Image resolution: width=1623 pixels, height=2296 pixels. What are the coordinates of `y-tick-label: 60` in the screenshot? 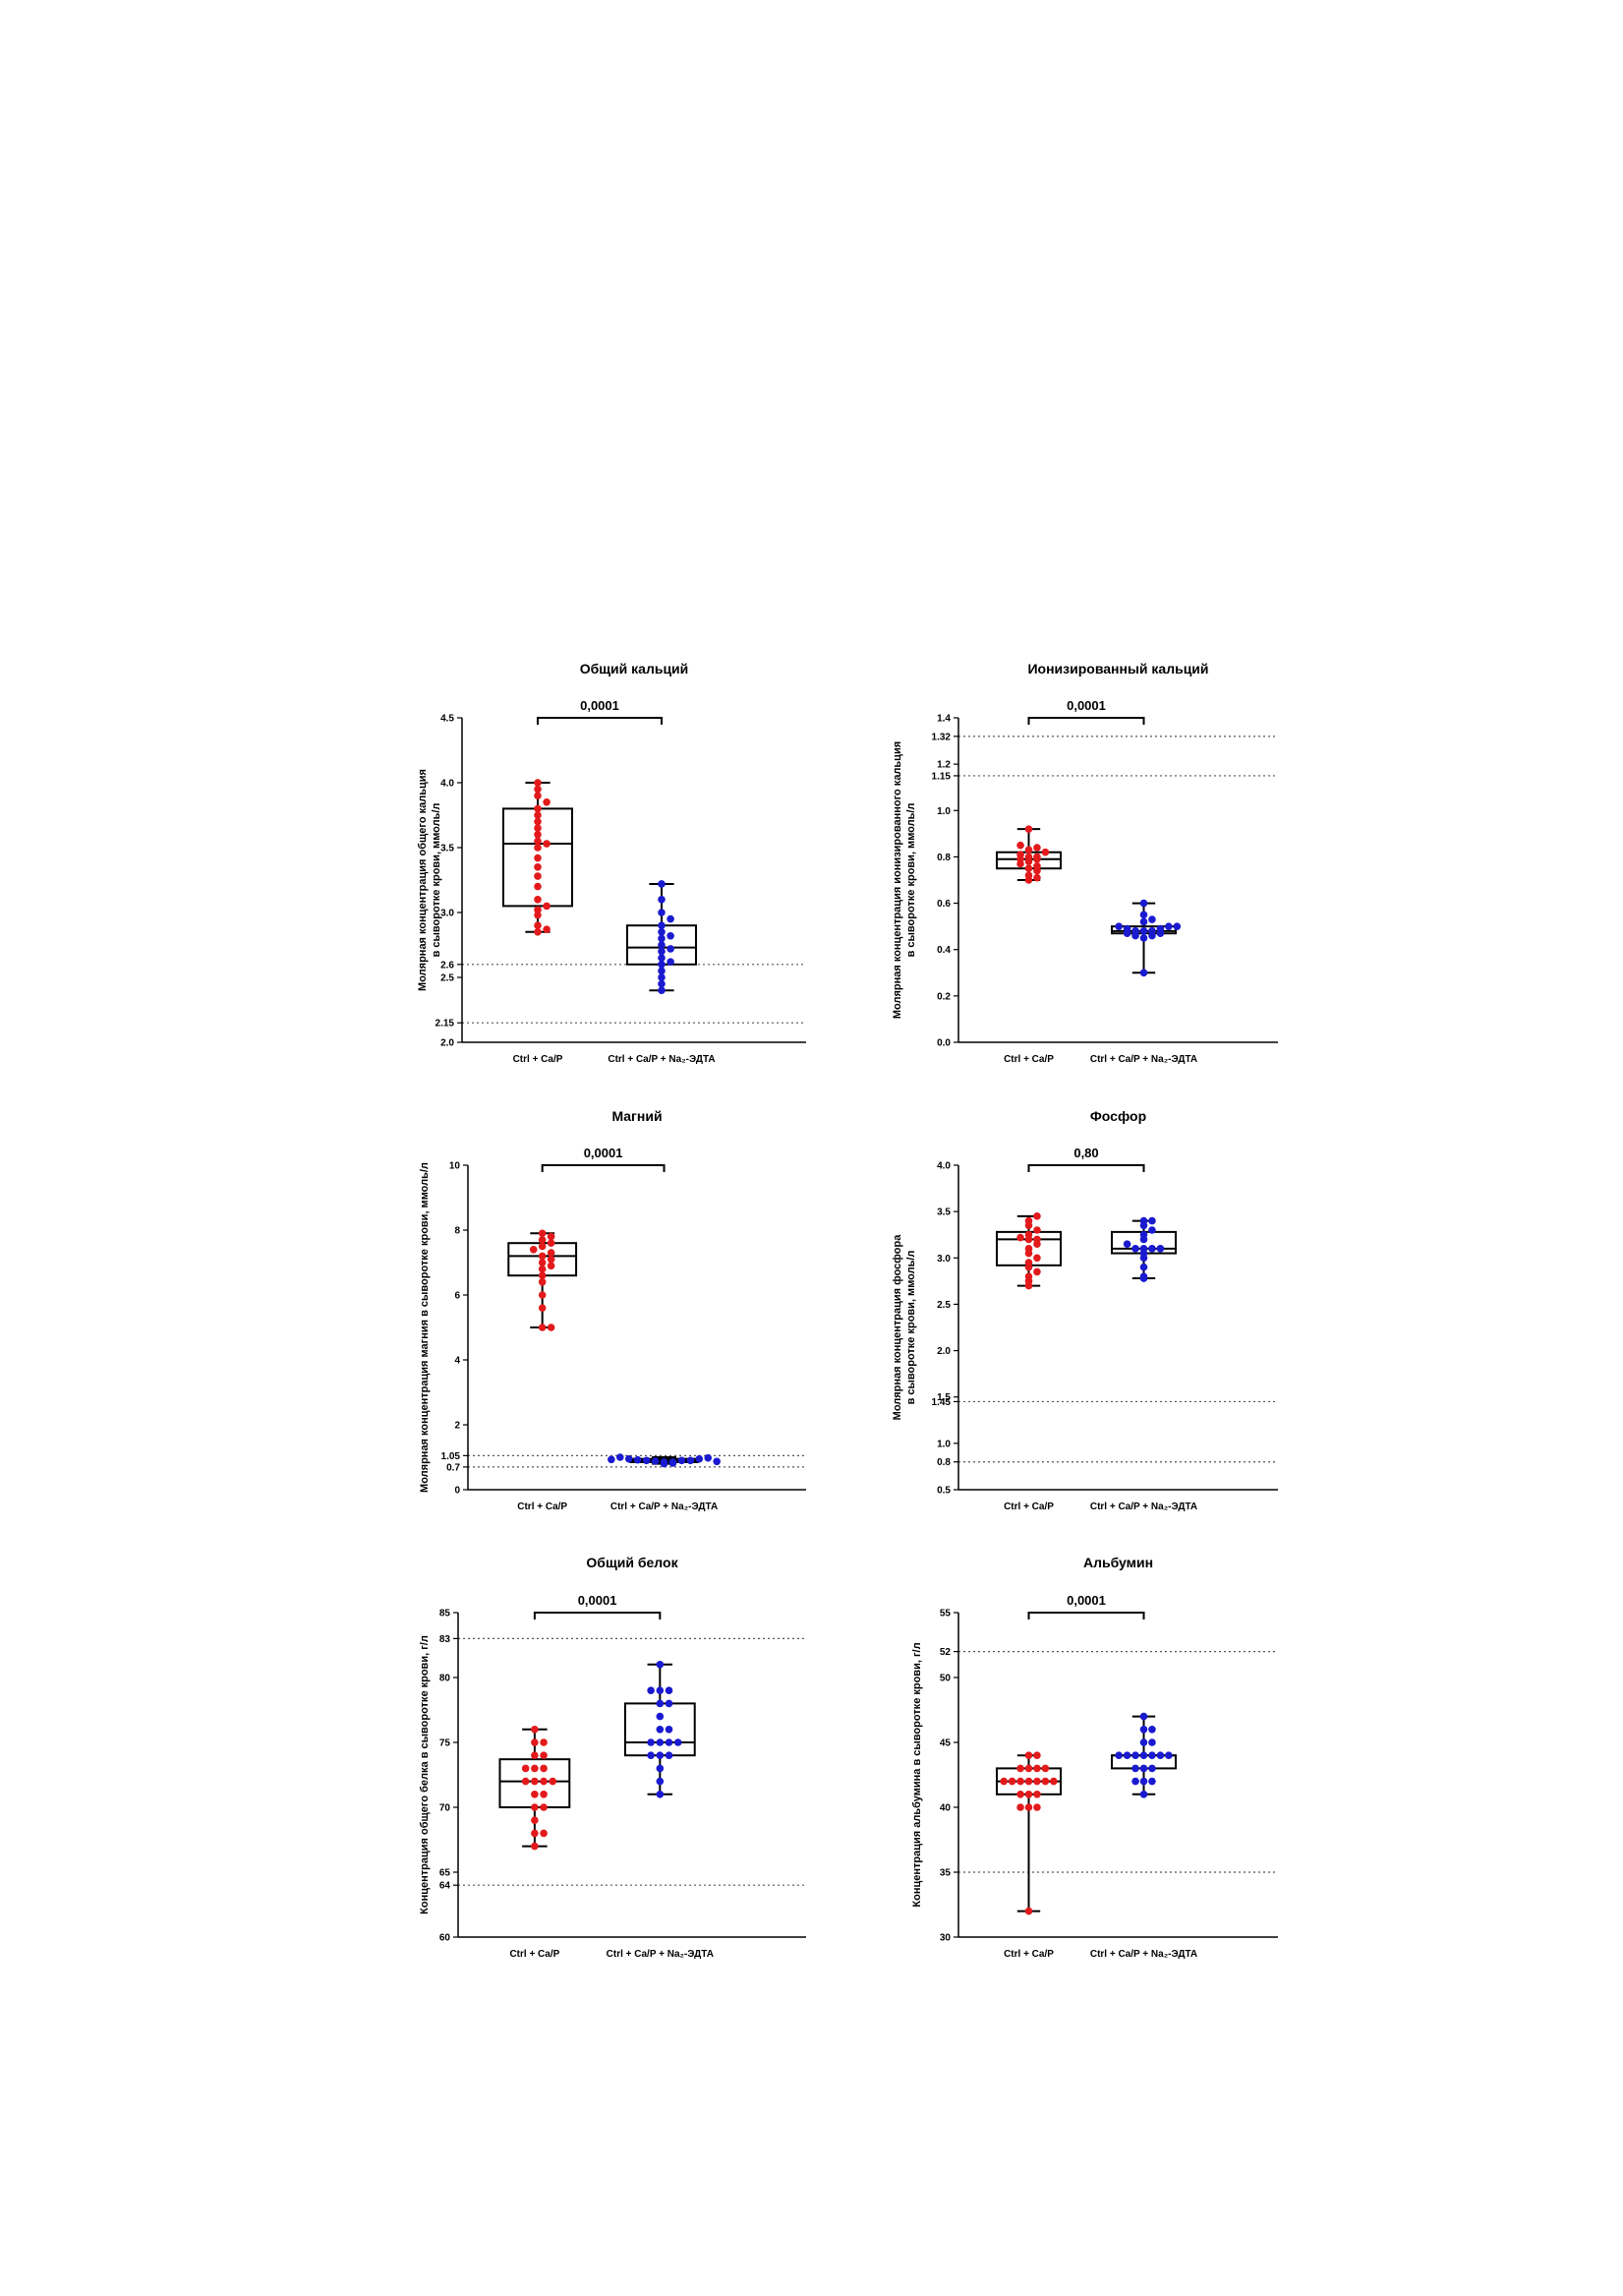 It's located at (445, 1938).